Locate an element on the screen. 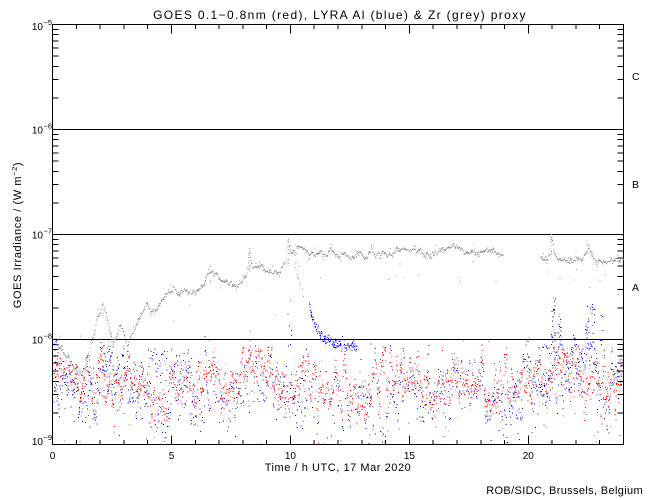  svg-text: −9 is located at coordinates (48, 437).